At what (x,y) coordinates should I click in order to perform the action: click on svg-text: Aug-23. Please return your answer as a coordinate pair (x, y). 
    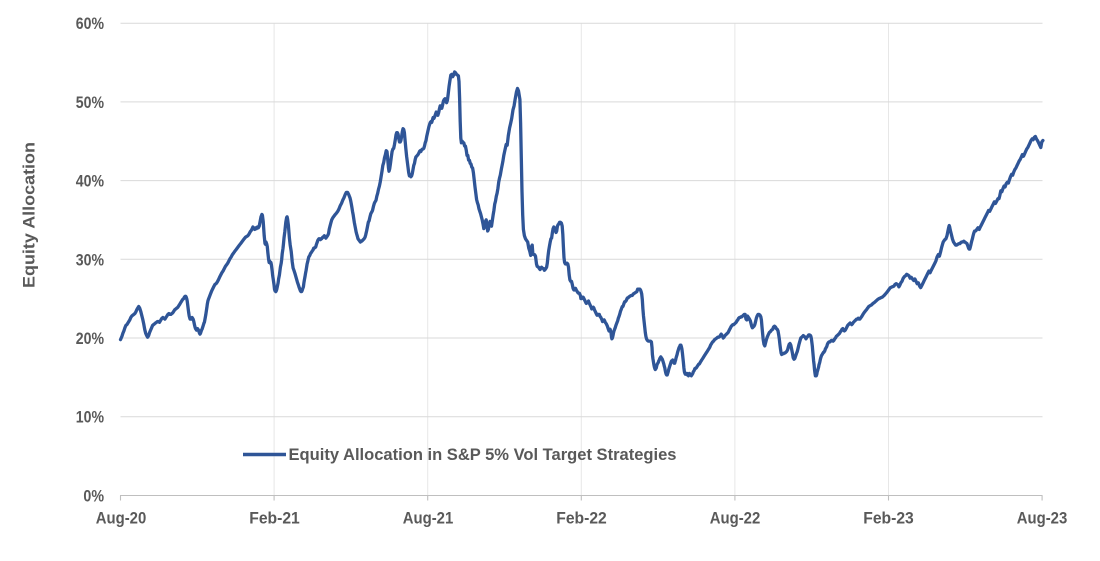
    Looking at the image, I should click on (1042, 518).